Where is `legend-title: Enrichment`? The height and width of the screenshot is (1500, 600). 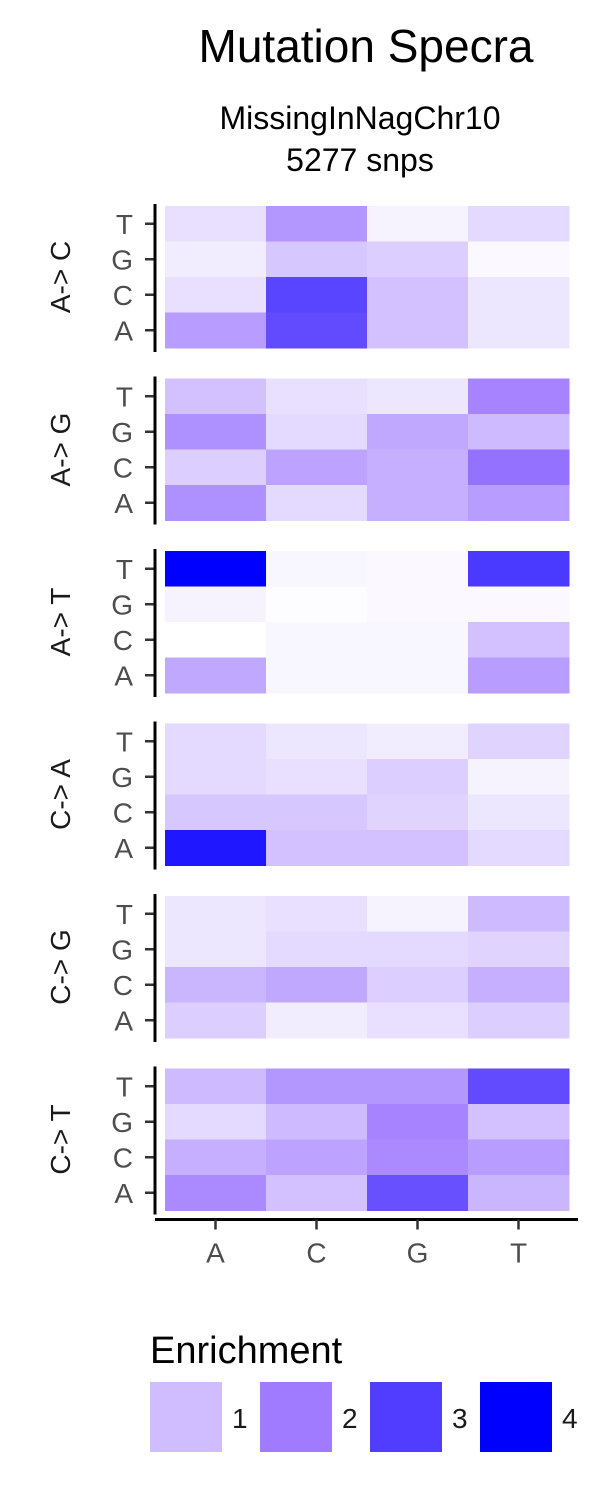
legend-title: Enrichment is located at coordinates (246, 1351).